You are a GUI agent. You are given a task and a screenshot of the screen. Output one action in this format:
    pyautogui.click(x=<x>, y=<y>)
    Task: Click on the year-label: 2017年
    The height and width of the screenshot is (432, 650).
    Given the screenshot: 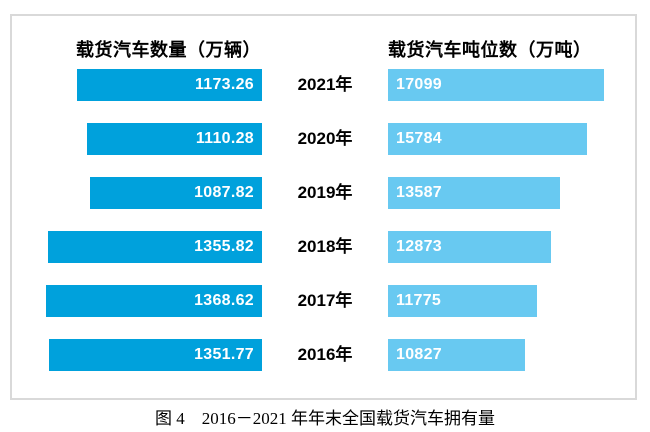 What is the action you would take?
    pyautogui.click(x=325, y=300)
    